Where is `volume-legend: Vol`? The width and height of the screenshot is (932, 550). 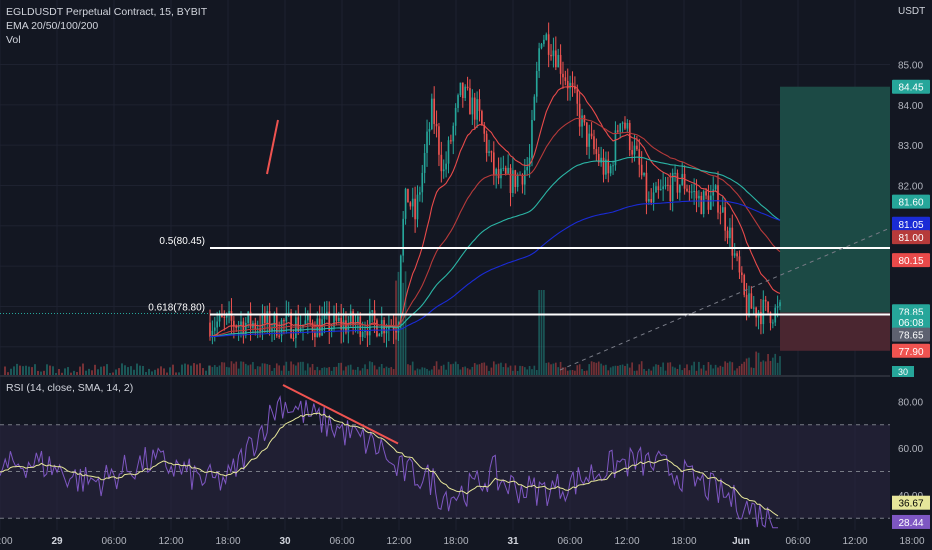
volume-legend: Vol is located at coordinates (13, 40).